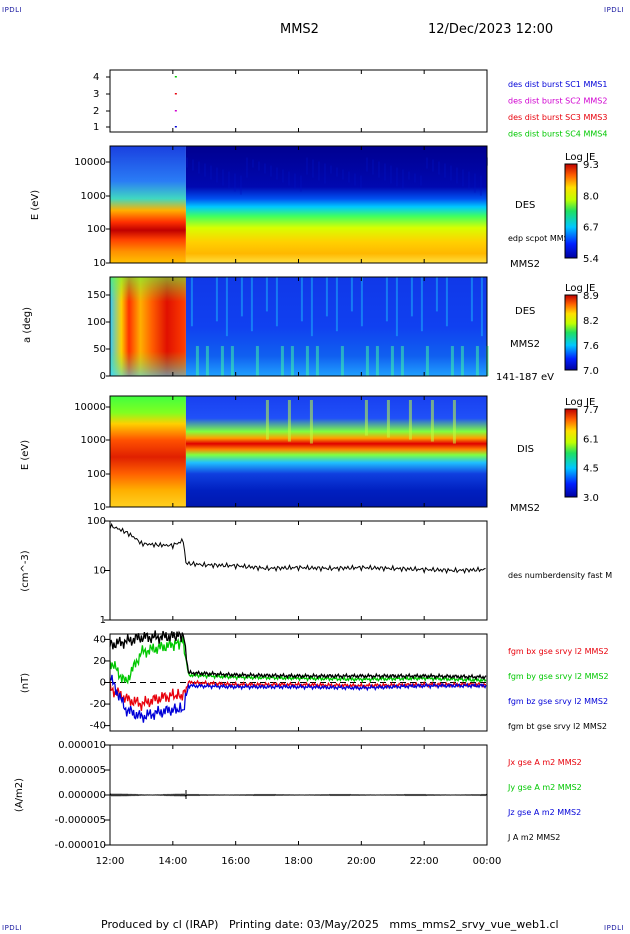  Describe the element at coordinates (298, 795) in the screenshot. I see `current-line` at that location.